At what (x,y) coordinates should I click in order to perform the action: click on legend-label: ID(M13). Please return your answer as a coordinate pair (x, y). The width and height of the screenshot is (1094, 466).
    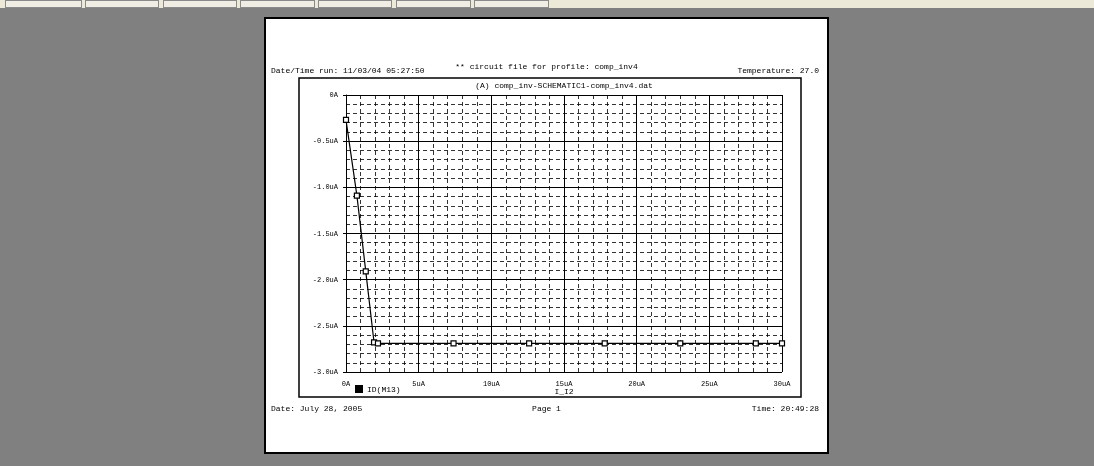
    Looking at the image, I should click on (384, 389).